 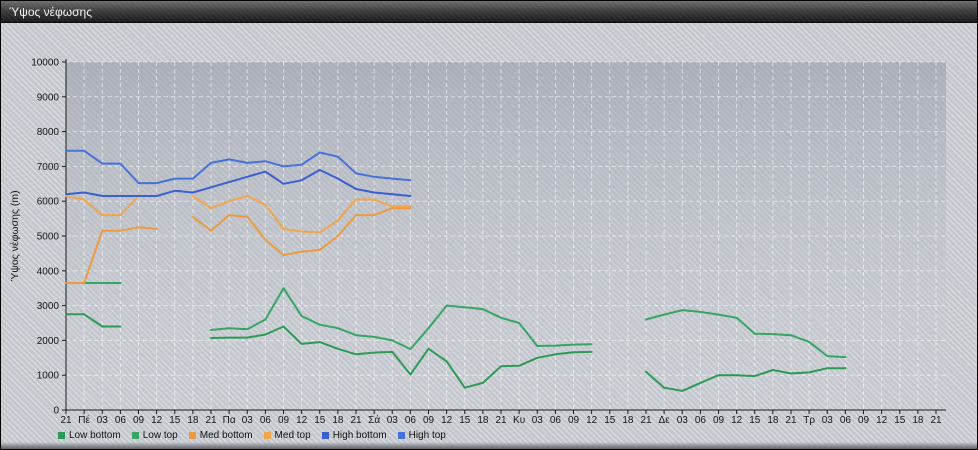 What do you see at coordinates (48, 306) in the screenshot?
I see `y-tick-label: 3000` at bounding box center [48, 306].